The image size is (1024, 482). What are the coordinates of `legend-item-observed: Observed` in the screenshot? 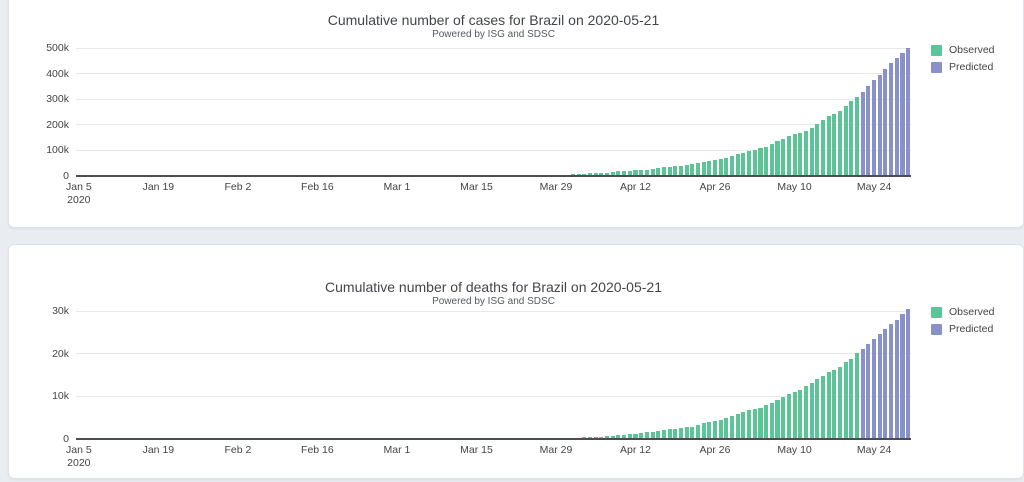 It's located at (963, 50).